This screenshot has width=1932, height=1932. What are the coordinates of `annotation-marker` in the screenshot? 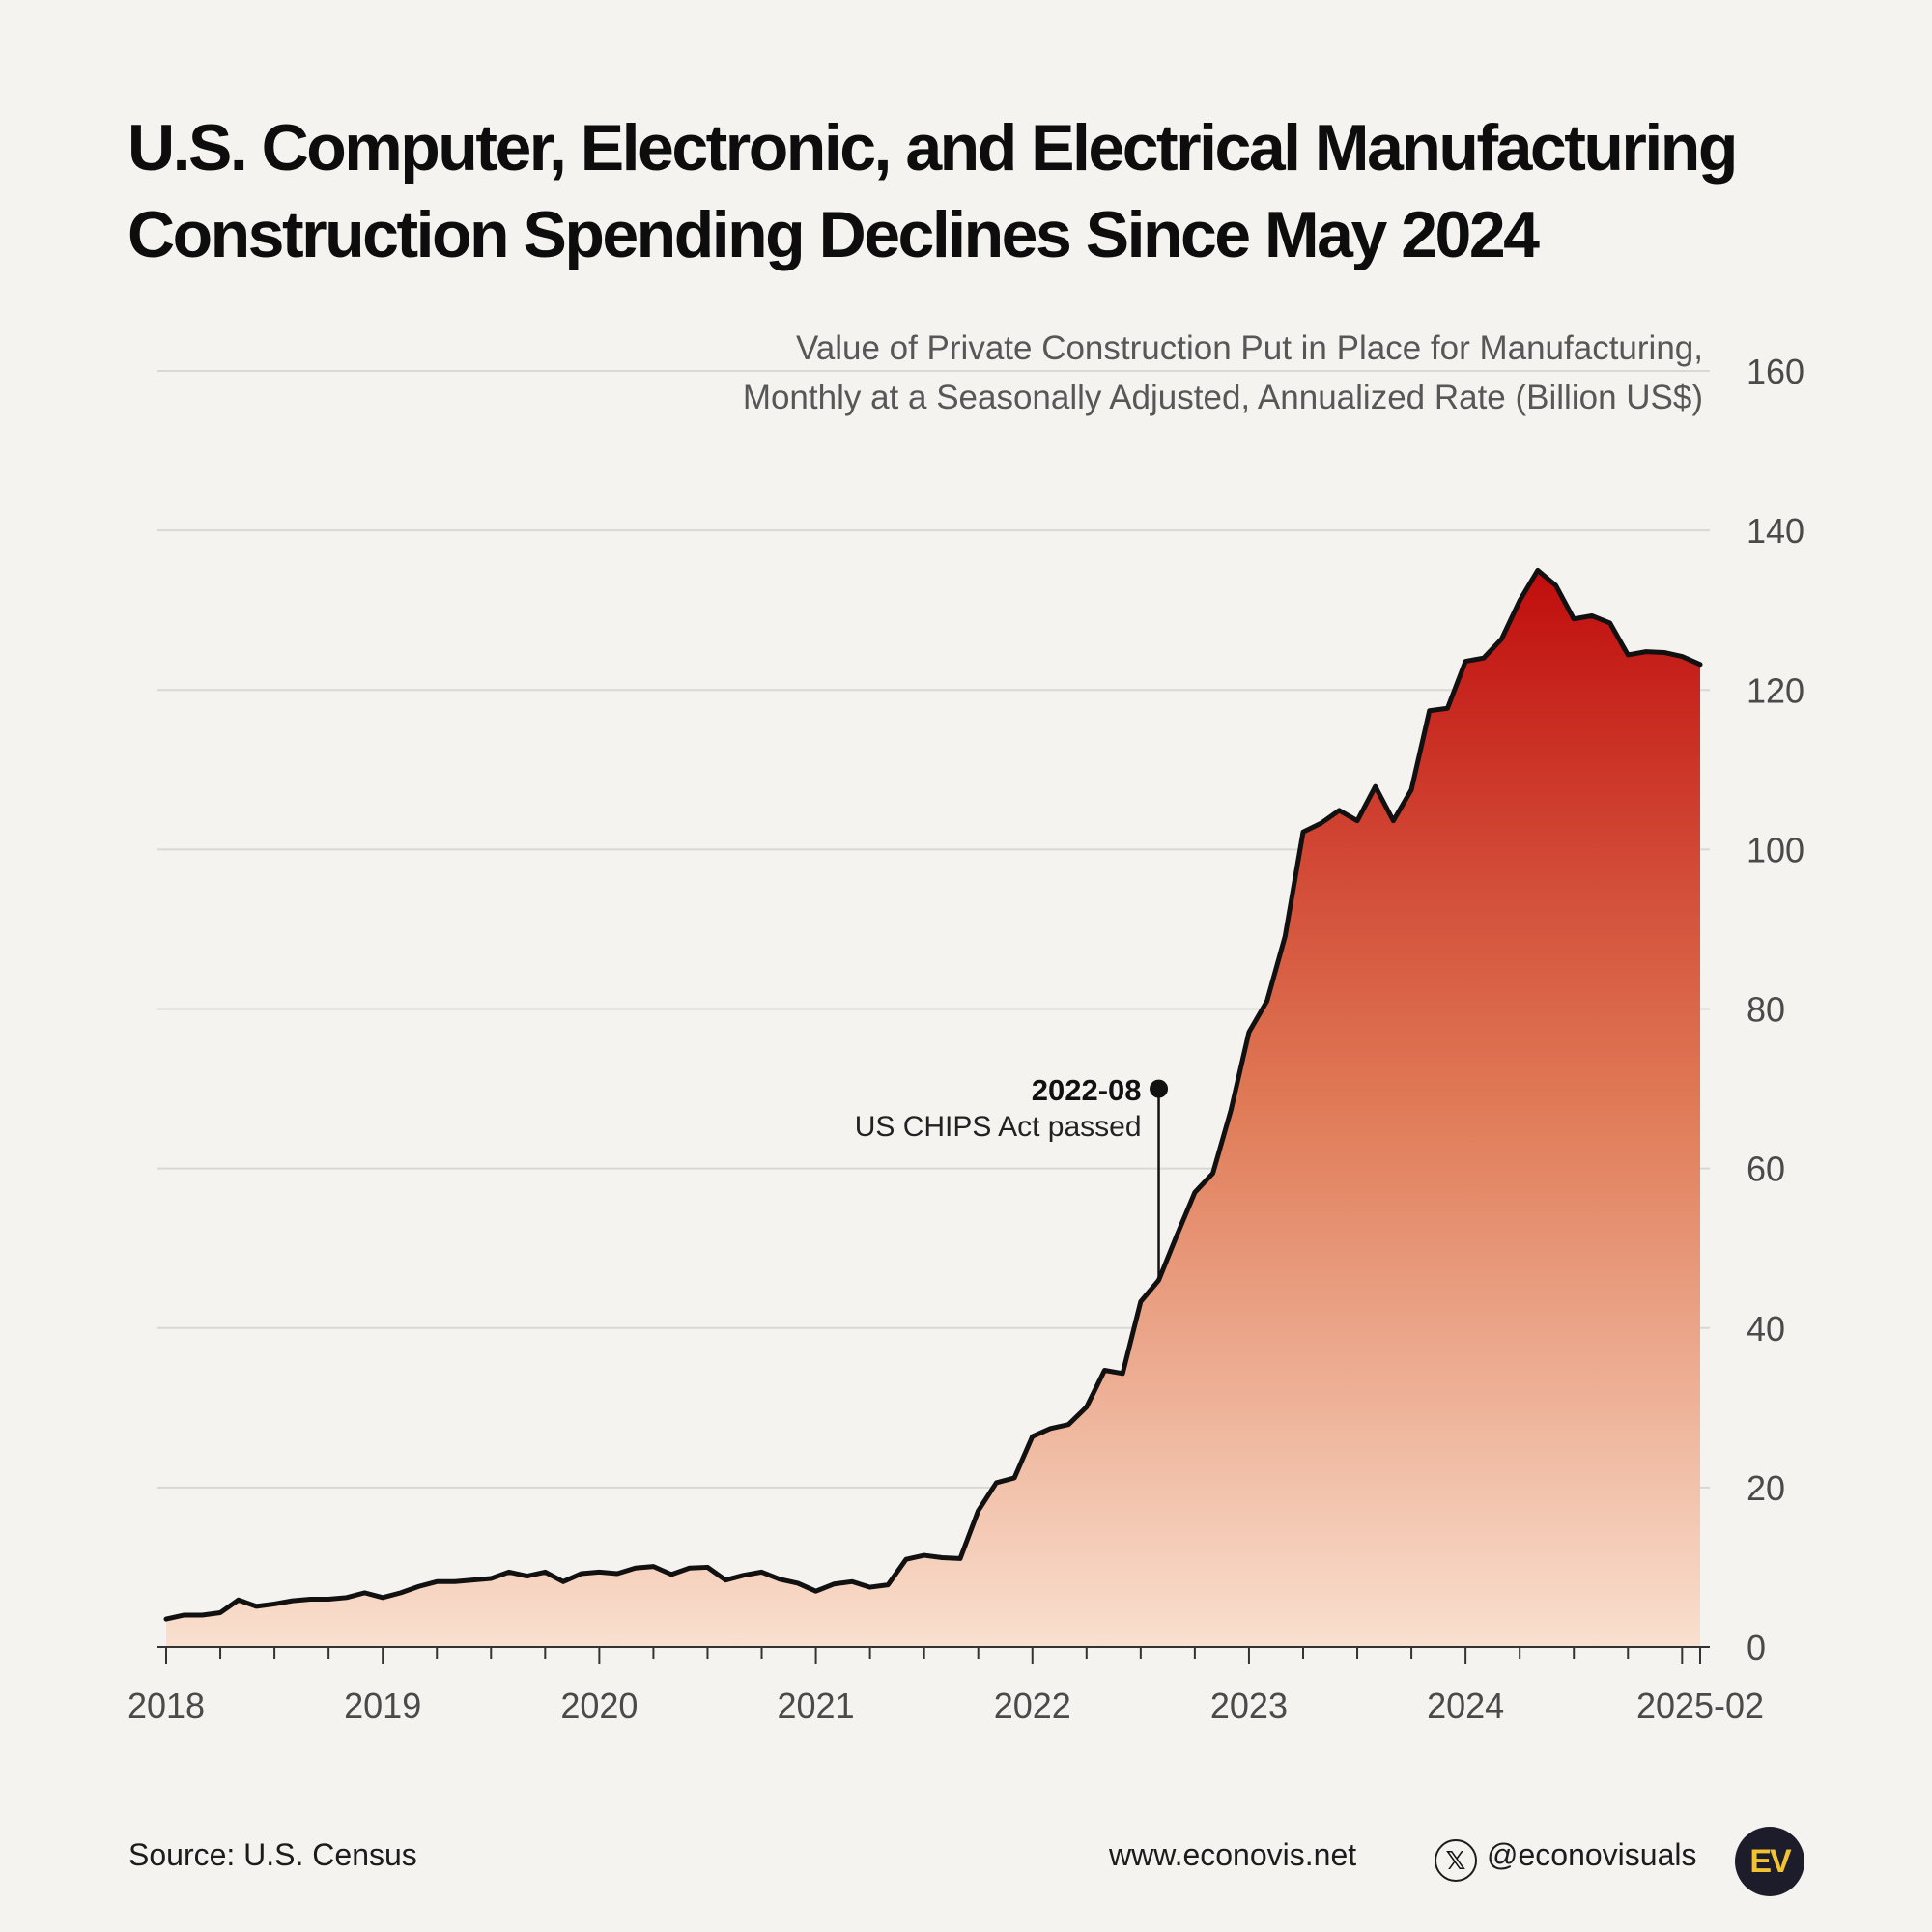 It's located at (1159, 1088).